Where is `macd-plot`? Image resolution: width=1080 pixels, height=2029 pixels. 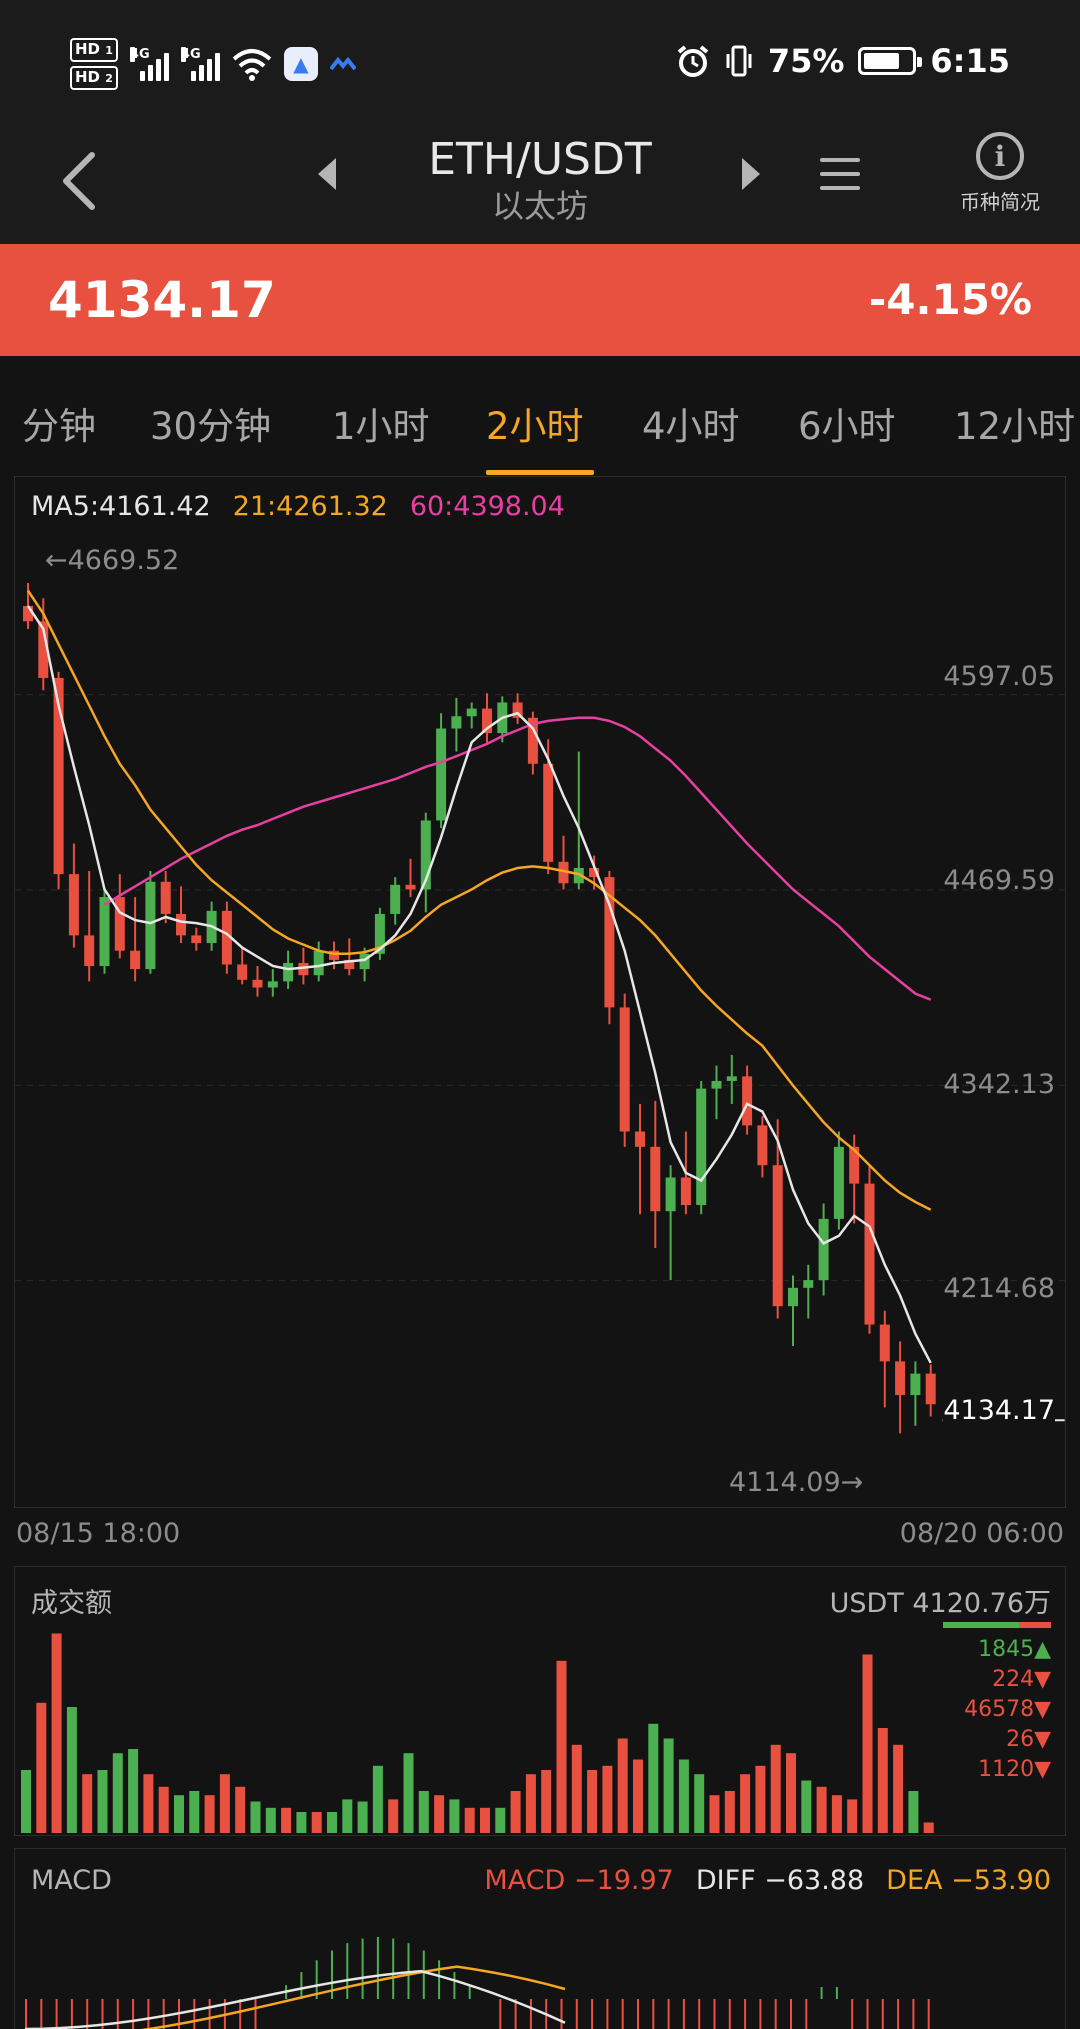
macd-plot is located at coordinates (477, 1983).